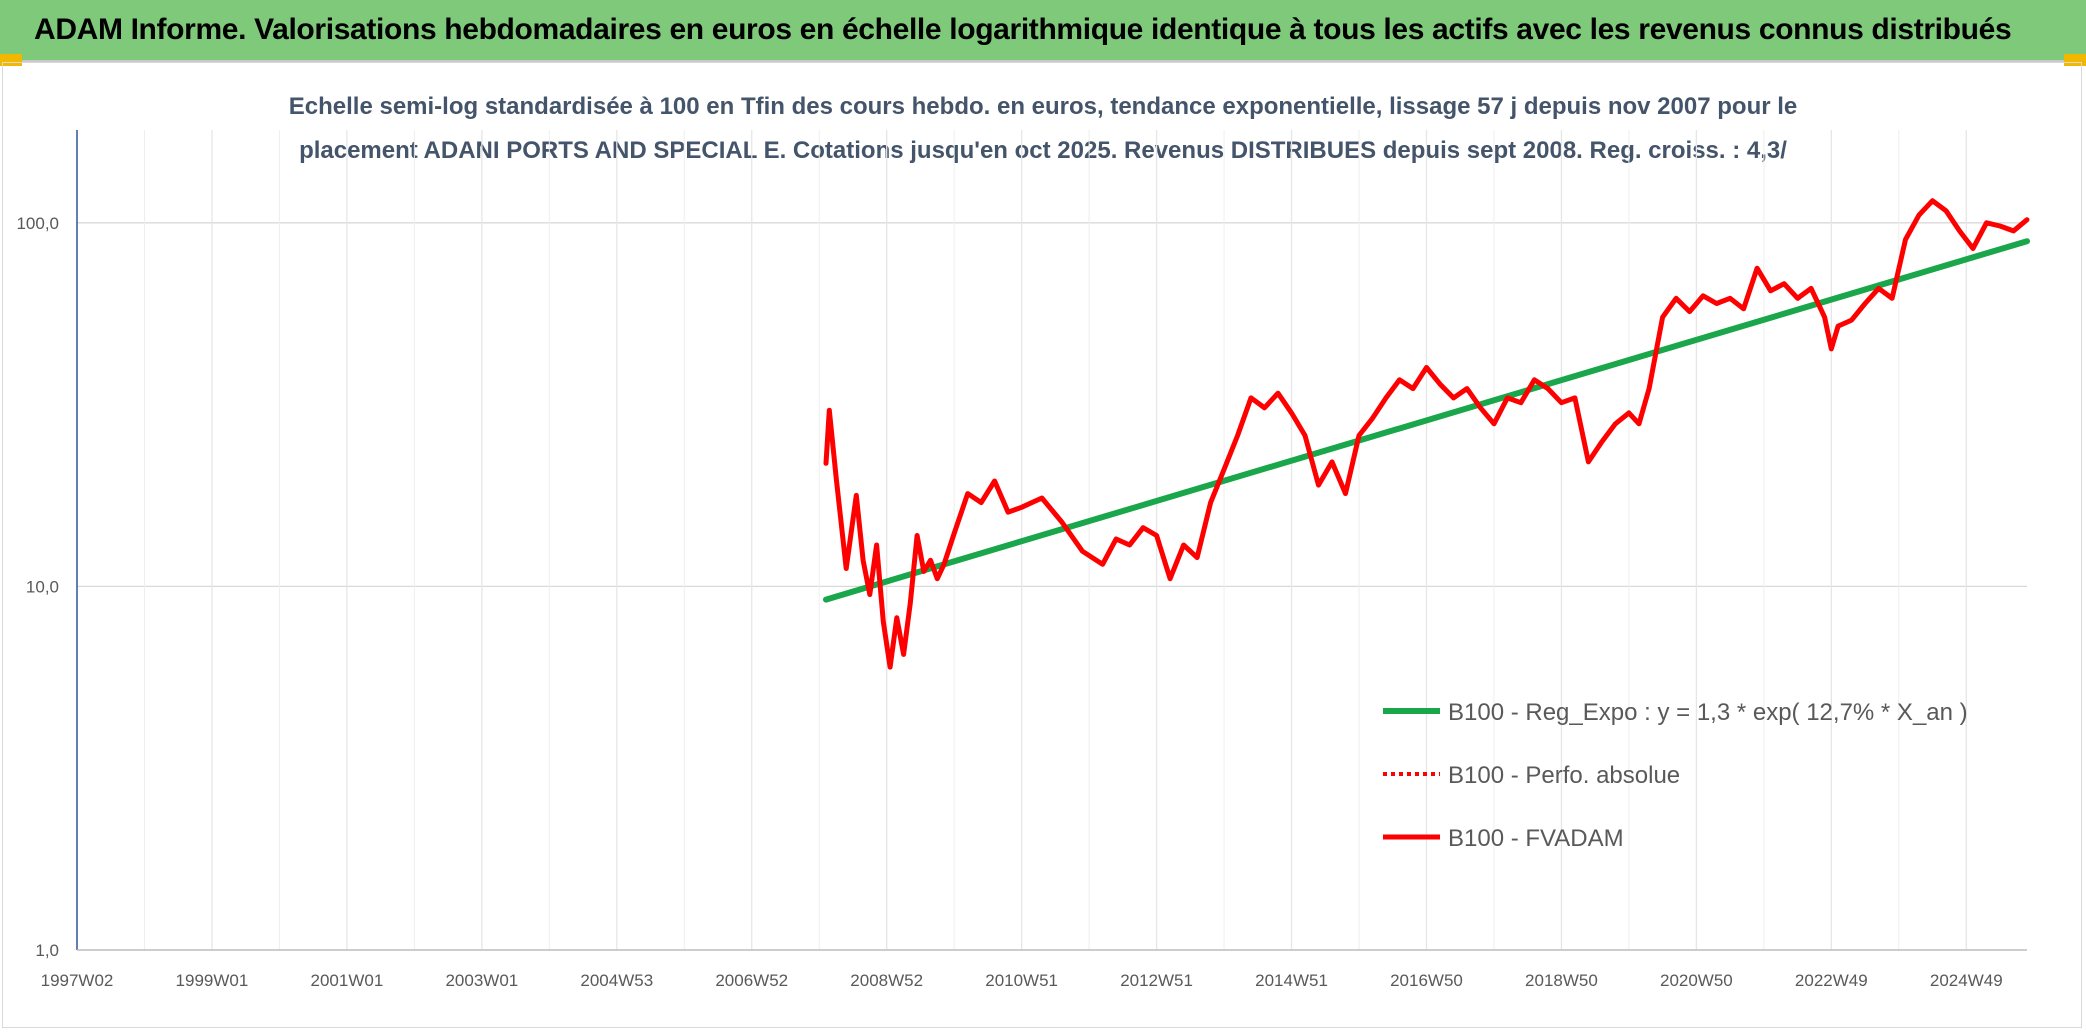 This screenshot has height=1033, width=2086. Describe the element at coordinates (1021, 980) in the screenshot. I see `x-tick-label: 2010W51` at that location.